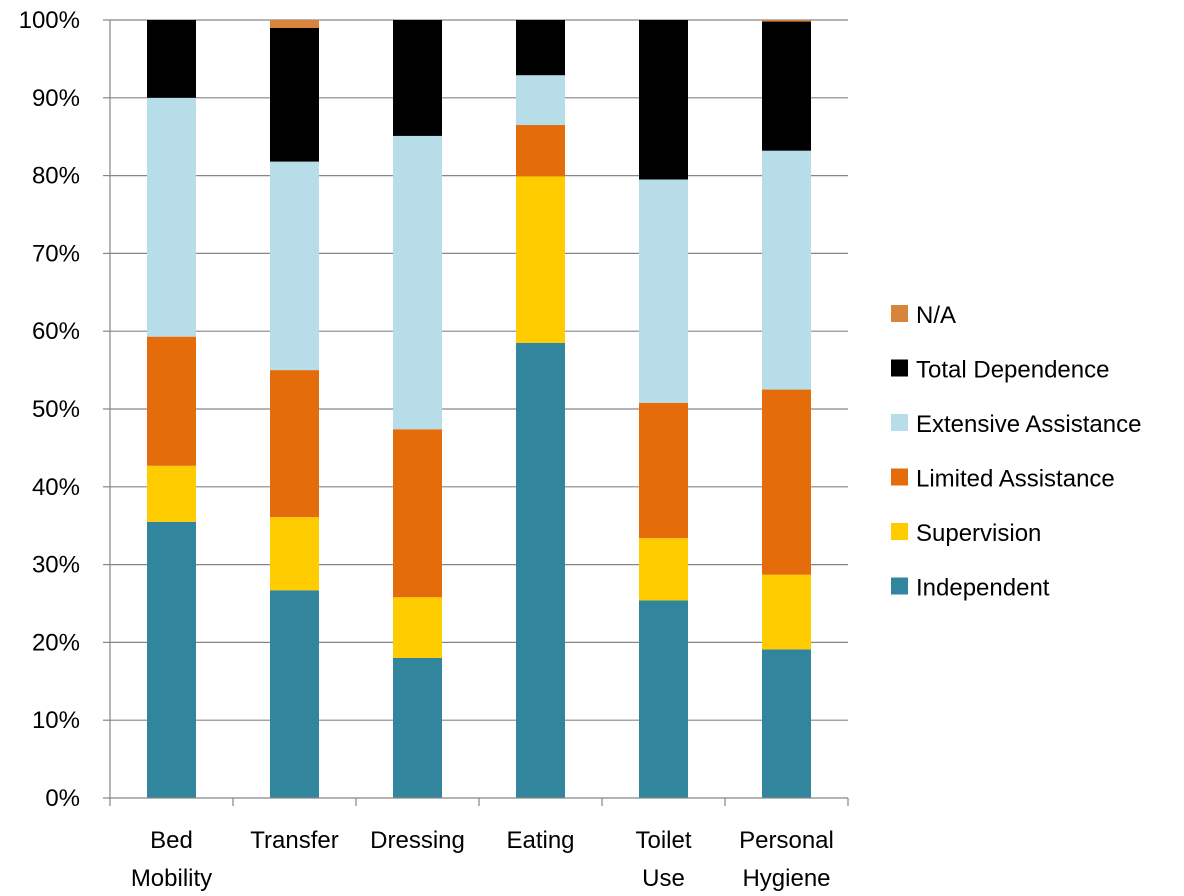  What do you see at coordinates (936, 315) in the screenshot?
I see `legend-label: N/A` at bounding box center [936, 315].